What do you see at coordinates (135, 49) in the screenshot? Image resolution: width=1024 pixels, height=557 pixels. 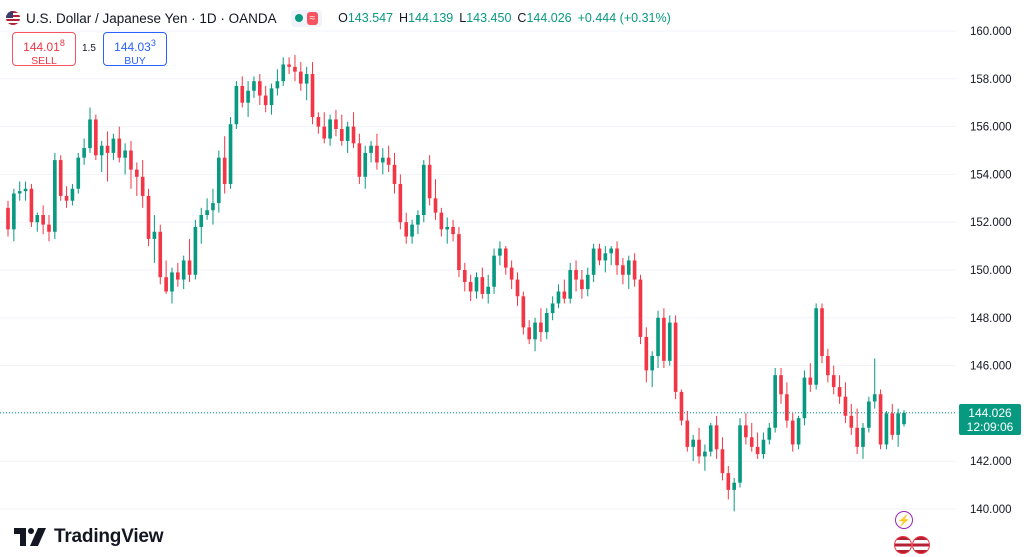 I see `buy-button: 144.033 BUY` at bounding box center [135, 49].